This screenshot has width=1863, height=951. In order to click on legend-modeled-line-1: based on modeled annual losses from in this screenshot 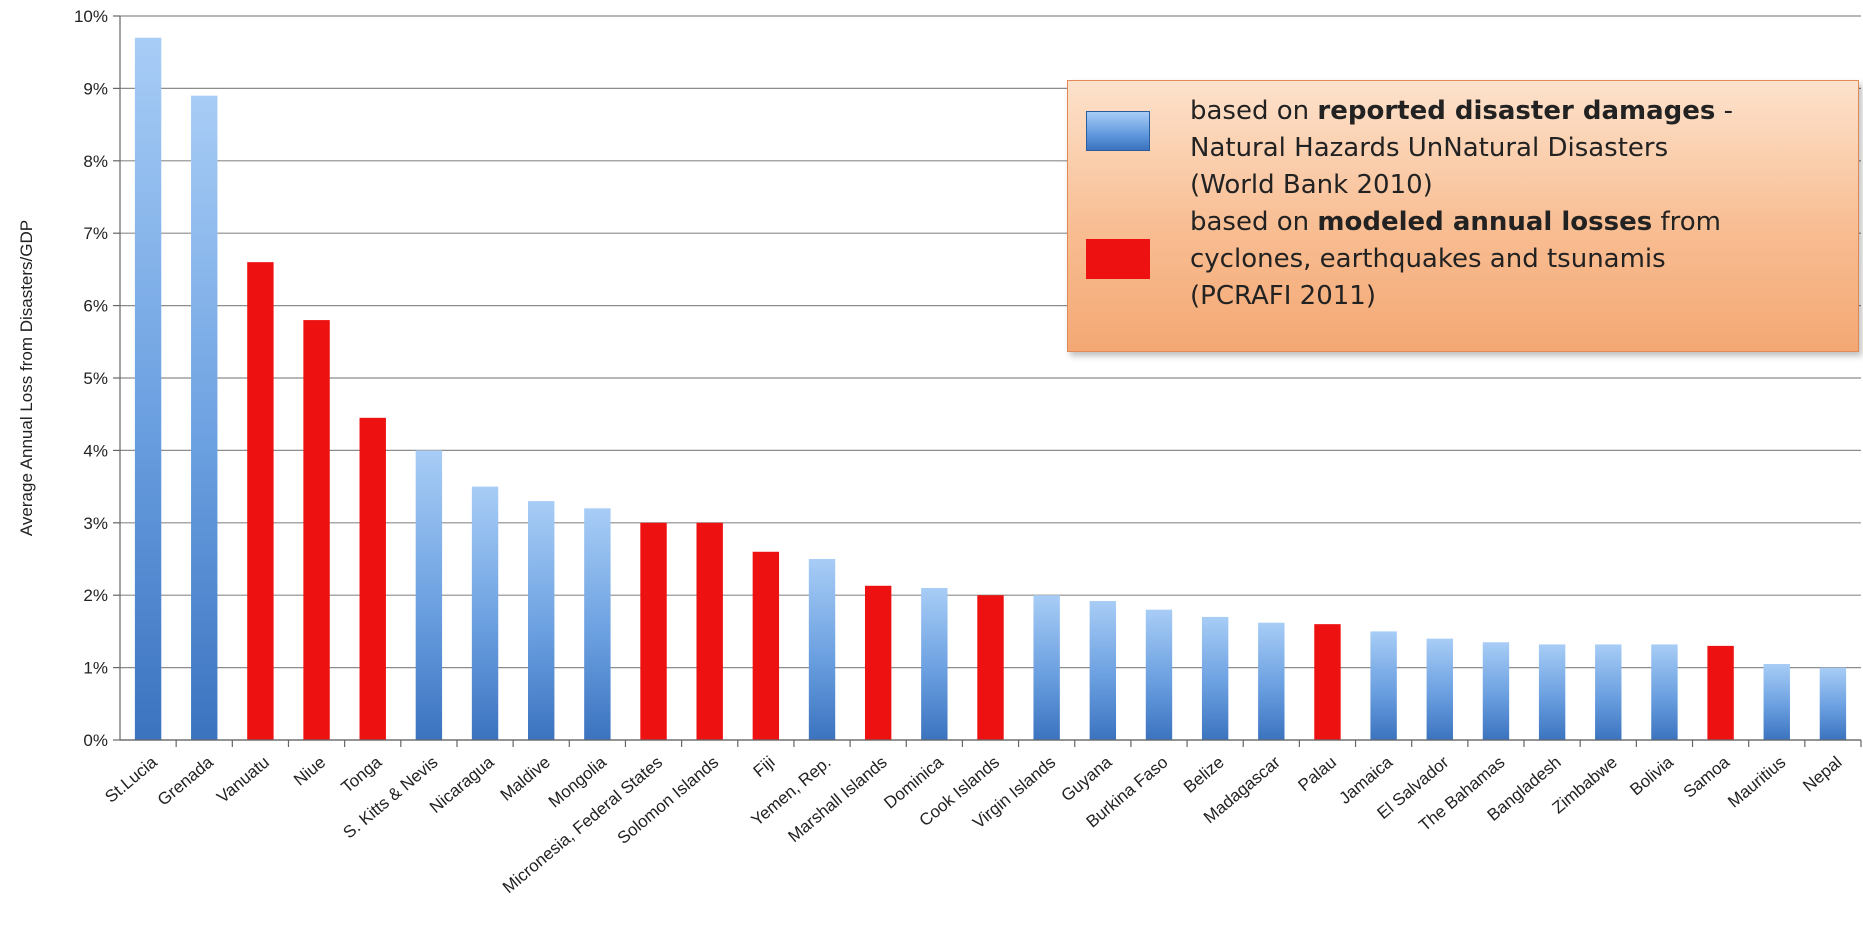, I will do `click(1520, 222)`.